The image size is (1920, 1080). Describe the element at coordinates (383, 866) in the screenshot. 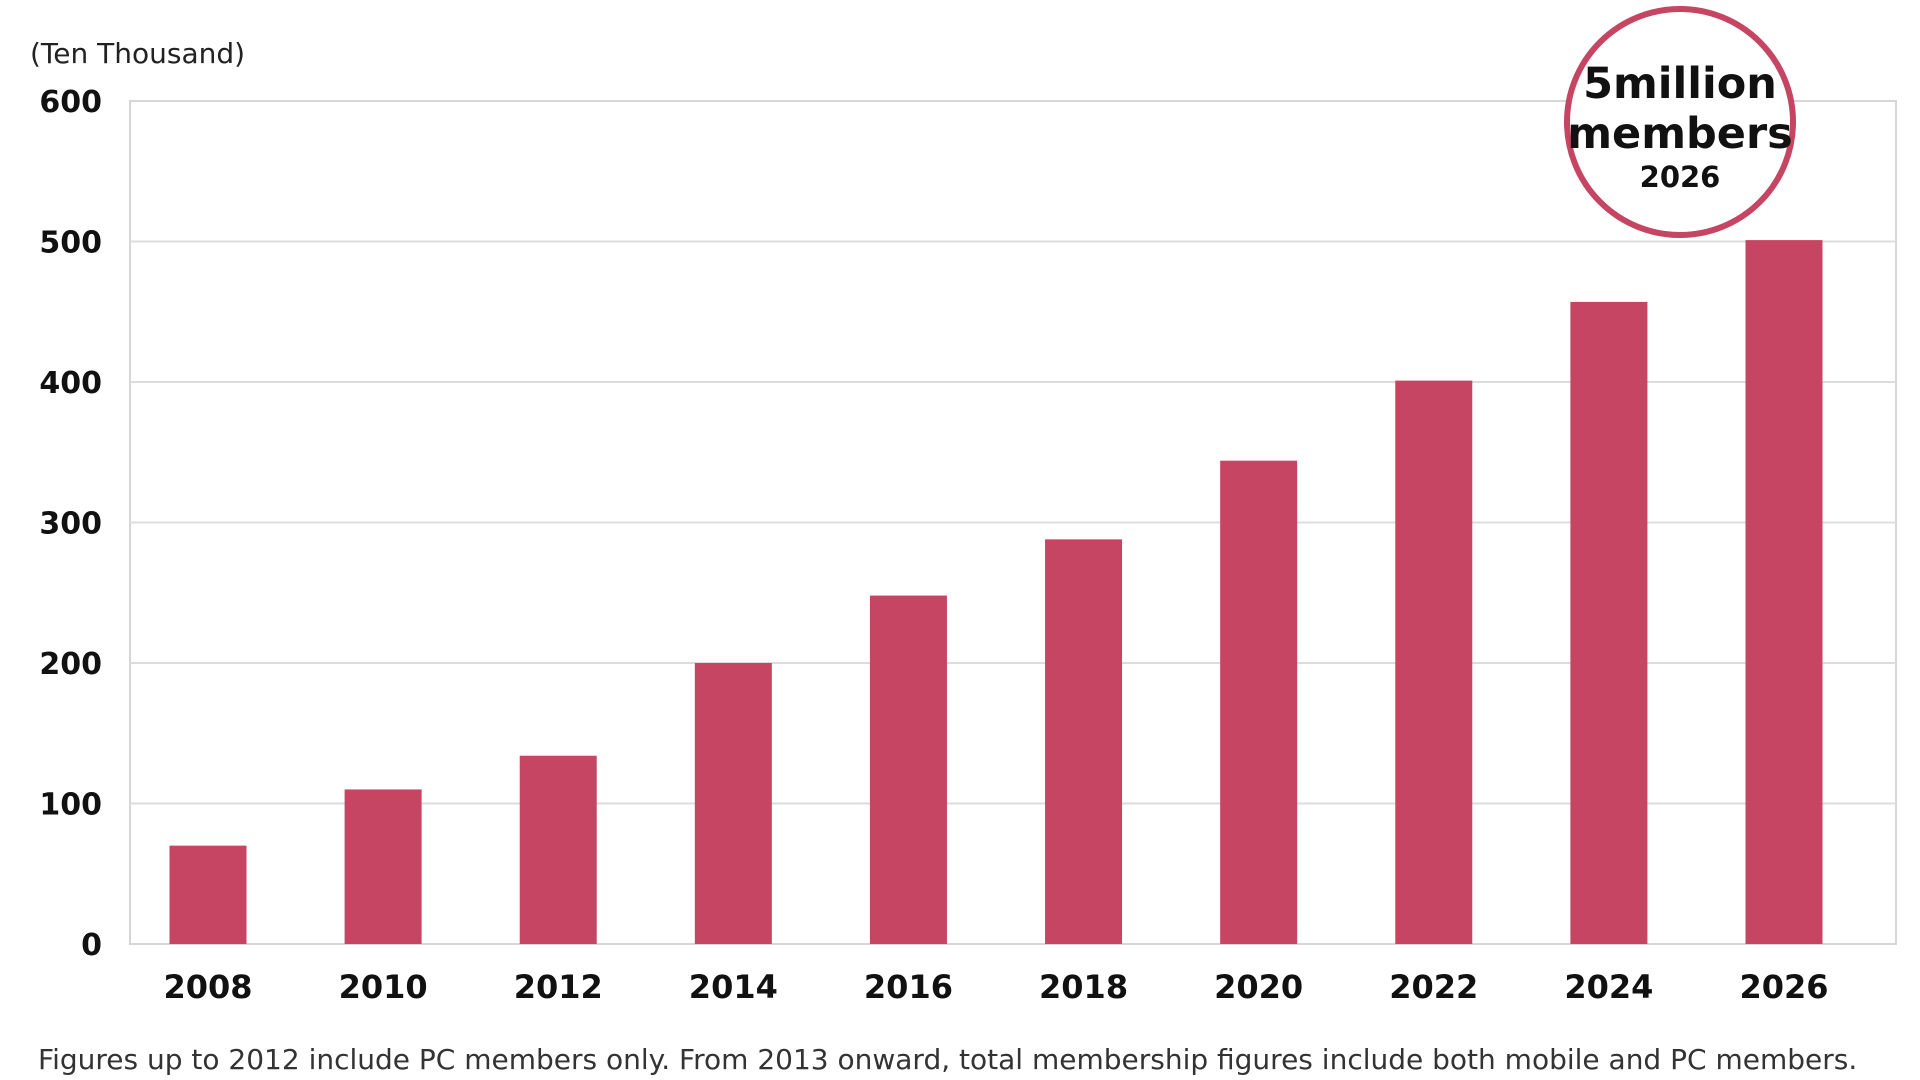

I see `bar-2010` at that location.